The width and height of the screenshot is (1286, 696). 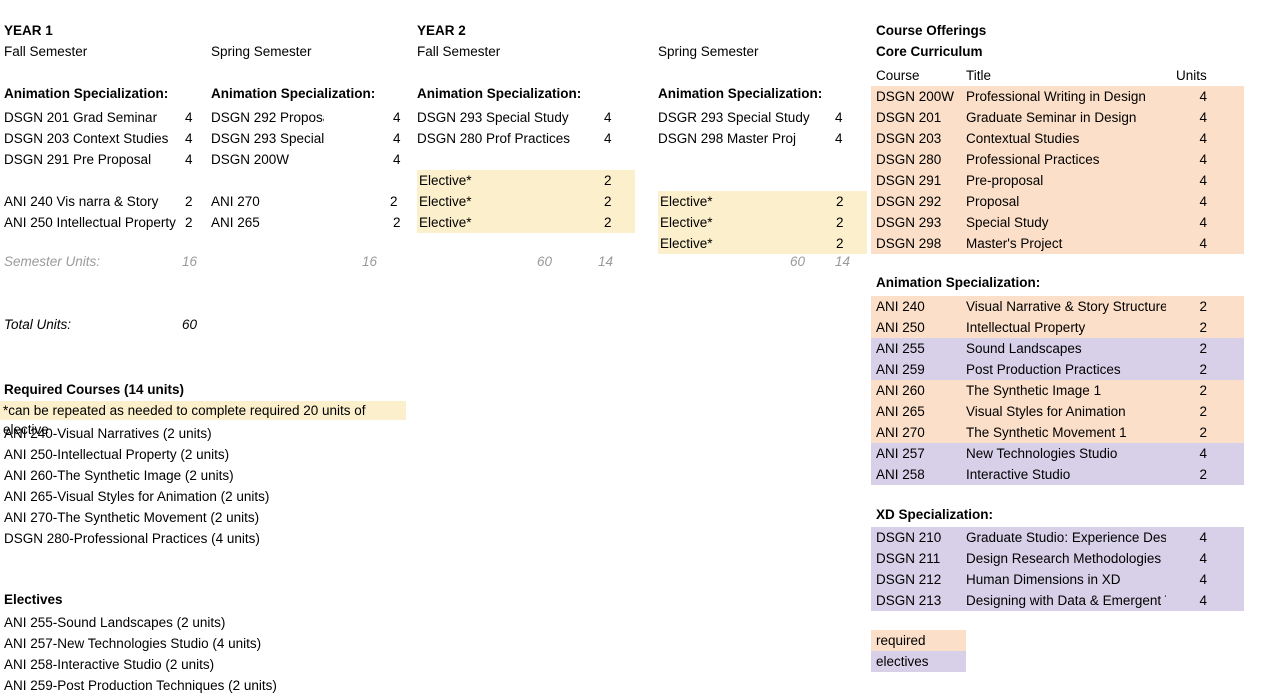 I want to click on table-row: ANI 260 The Synthetic Image 1 2, so click(x=1057, y=390).